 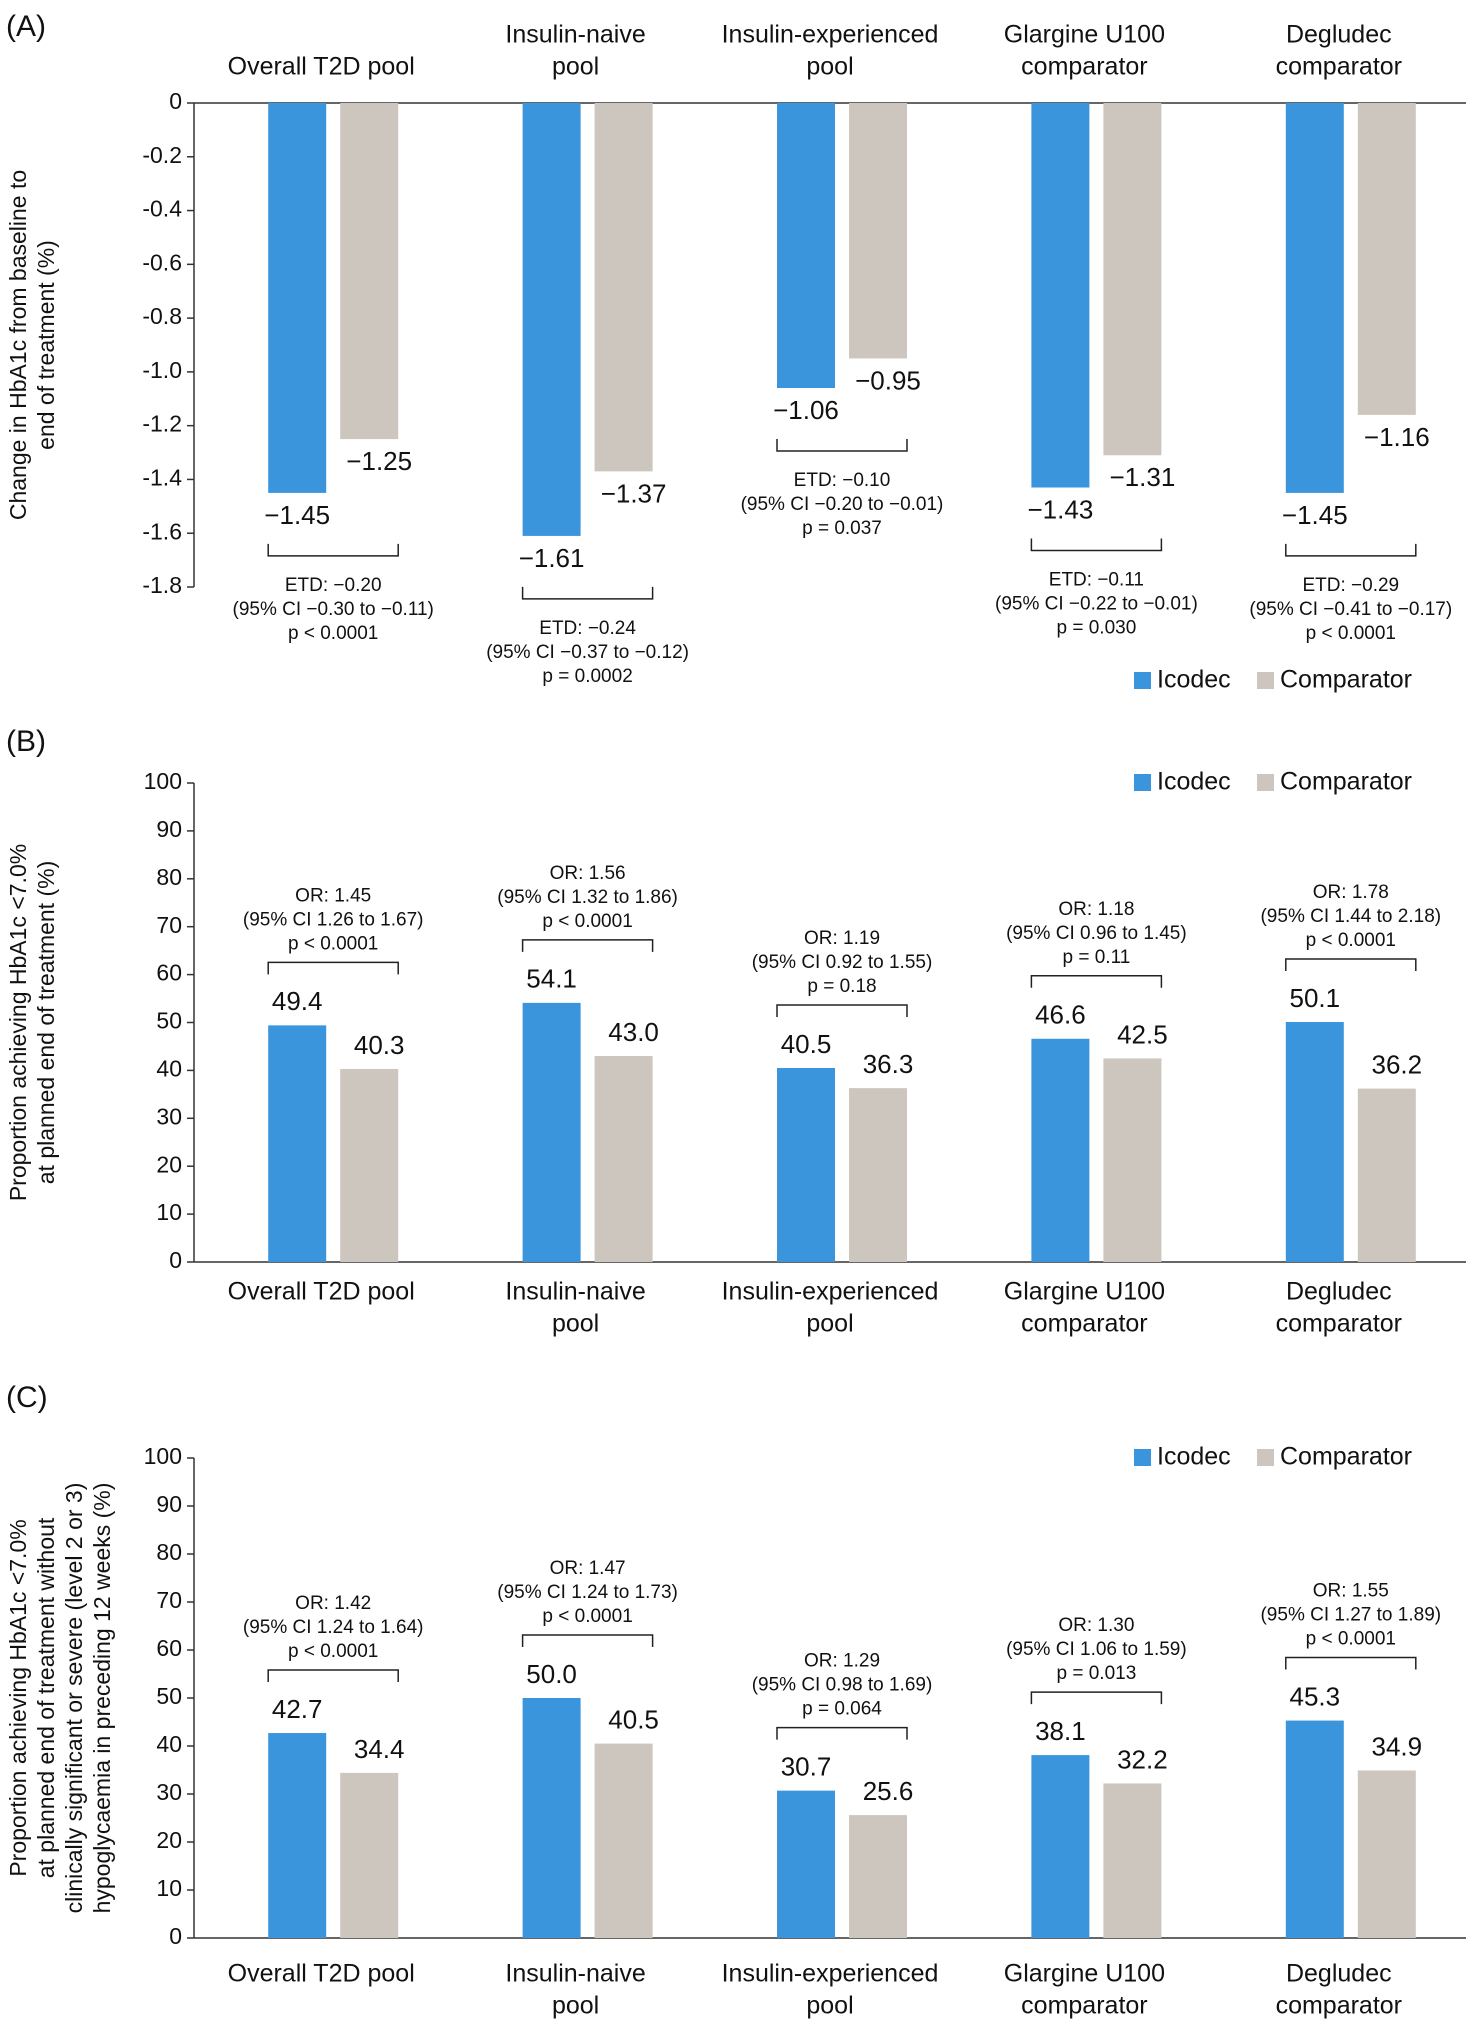 What do you see at coordinates (169, 973) in the screenshot?
I see `y-tick-label: 60` at bounding box center [169, 973].